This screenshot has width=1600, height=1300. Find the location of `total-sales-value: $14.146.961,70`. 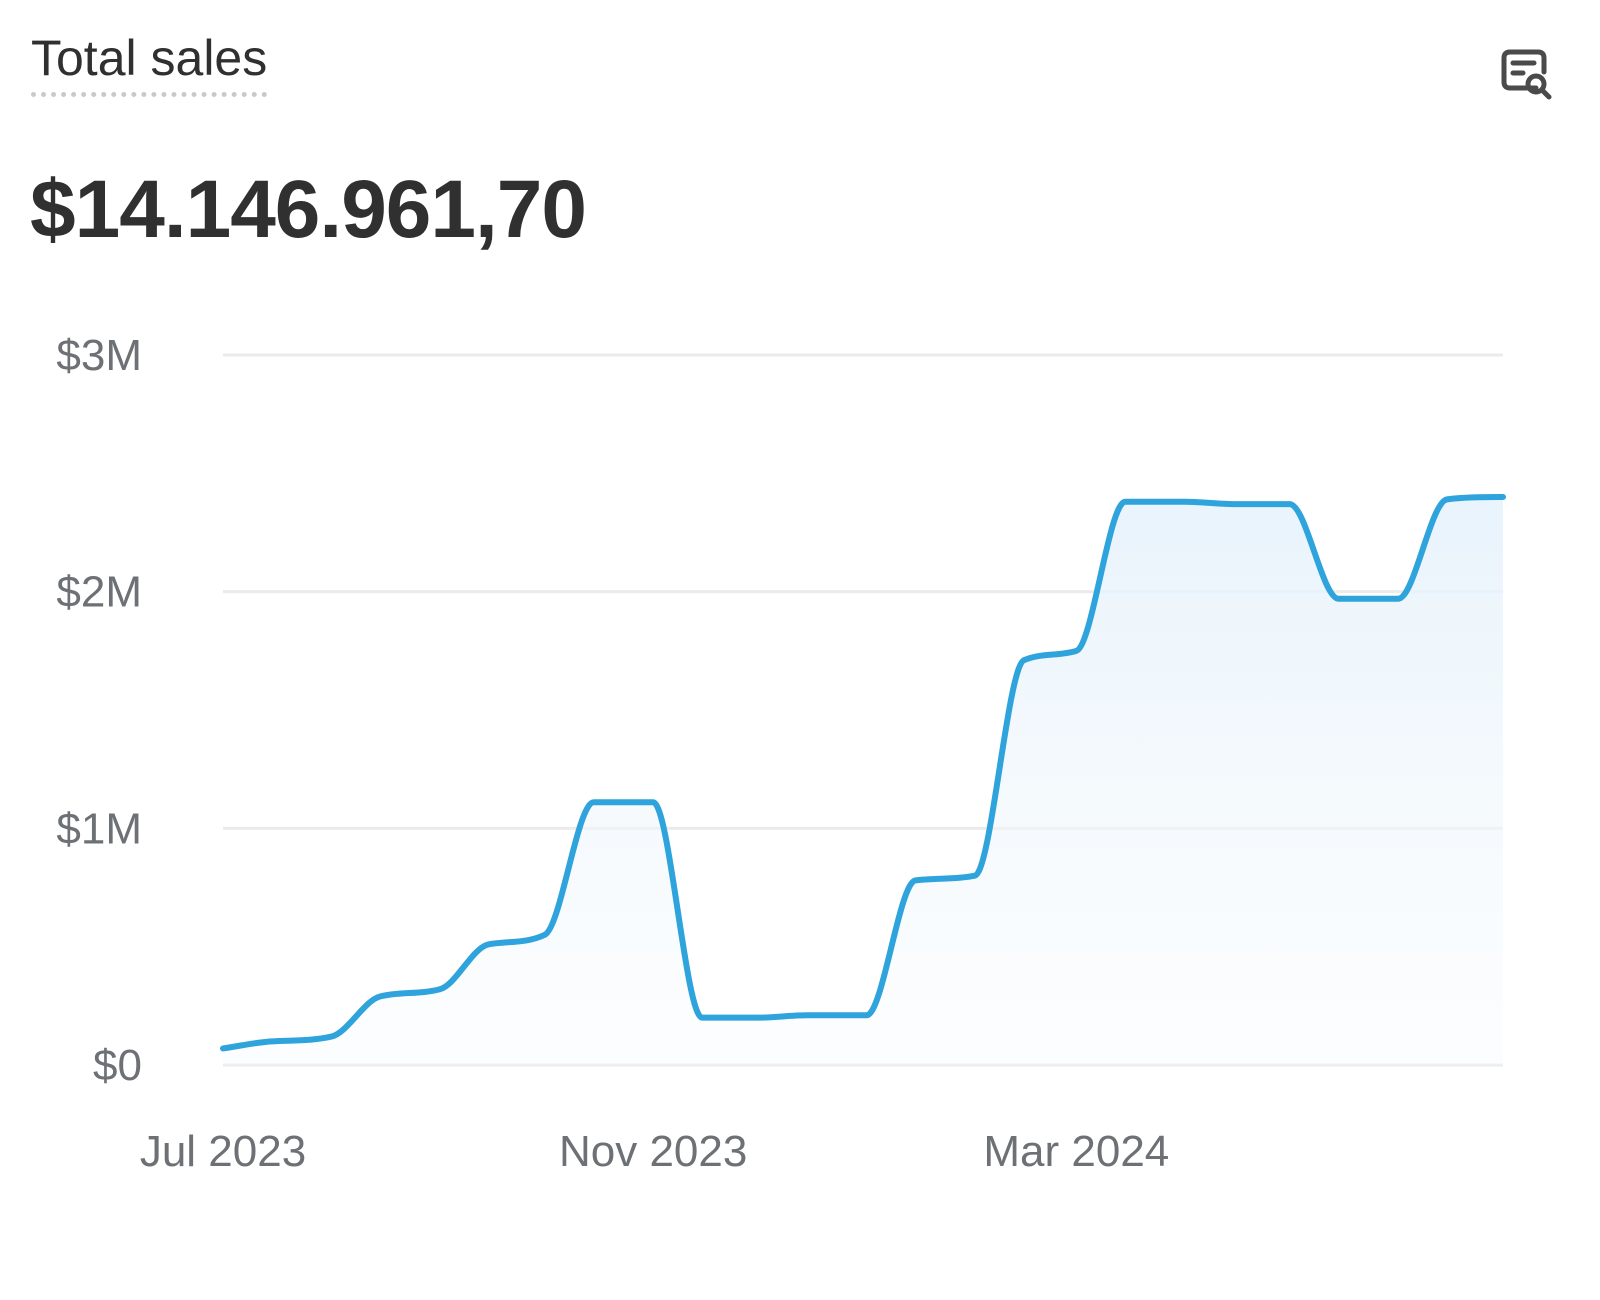

total-sales-value: $14.146.961,70 is located at coordinates (308, 209).